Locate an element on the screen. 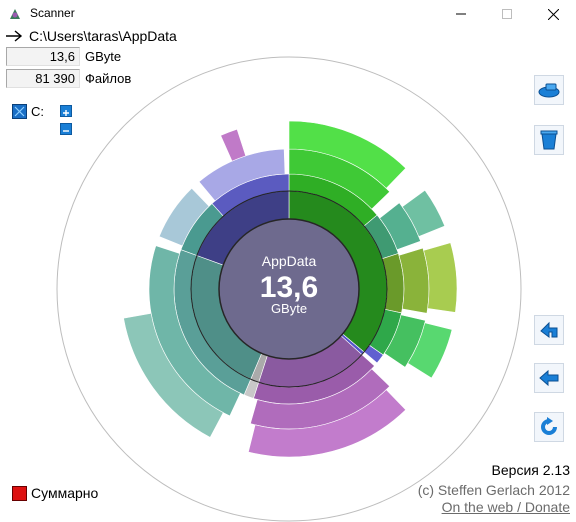 The height and width of the screenshot is (522, 576). drive-label: C: is located at coordinates (37, 111).